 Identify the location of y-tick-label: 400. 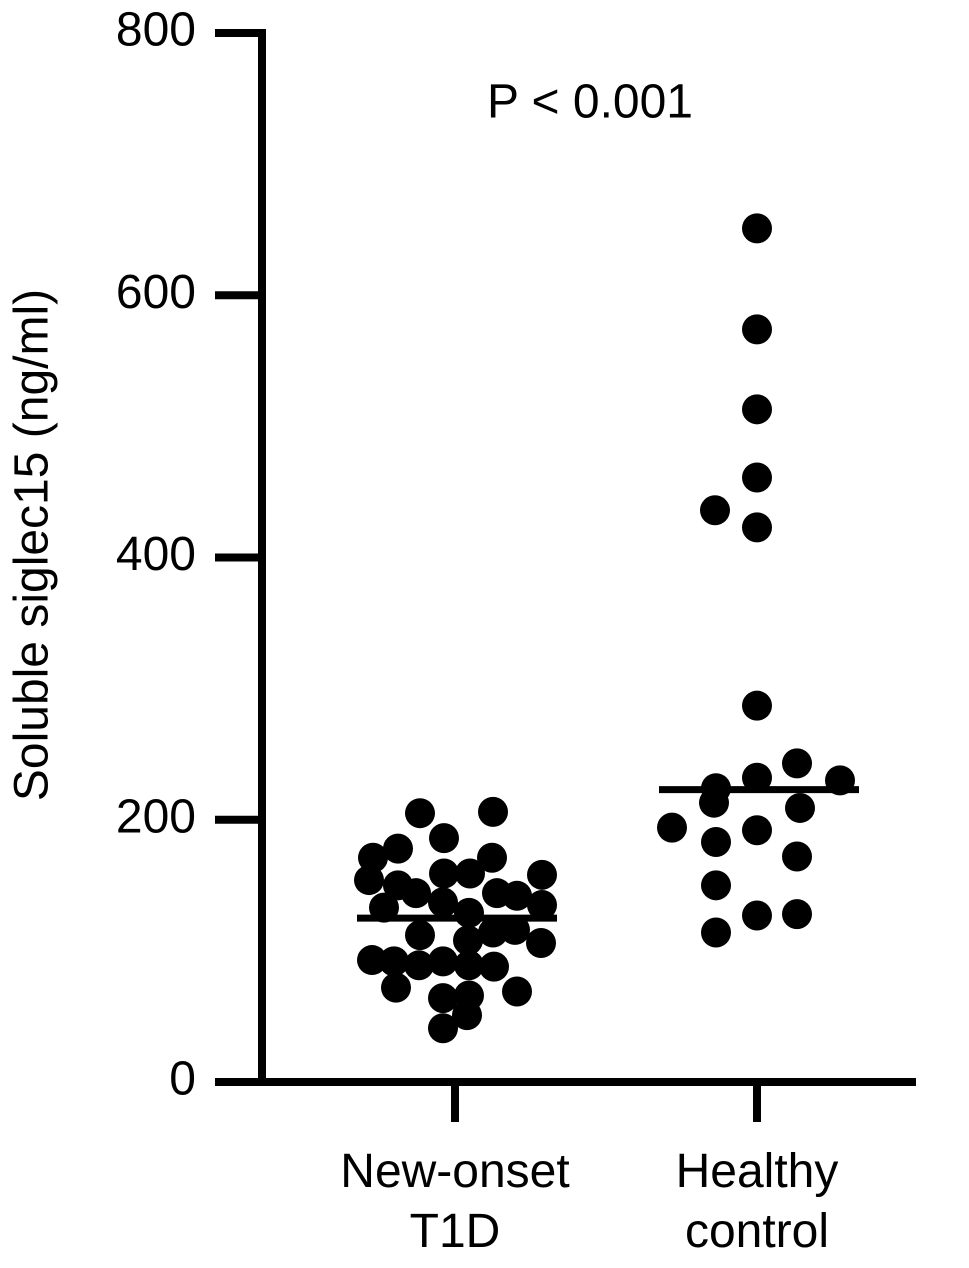
(156, 554).